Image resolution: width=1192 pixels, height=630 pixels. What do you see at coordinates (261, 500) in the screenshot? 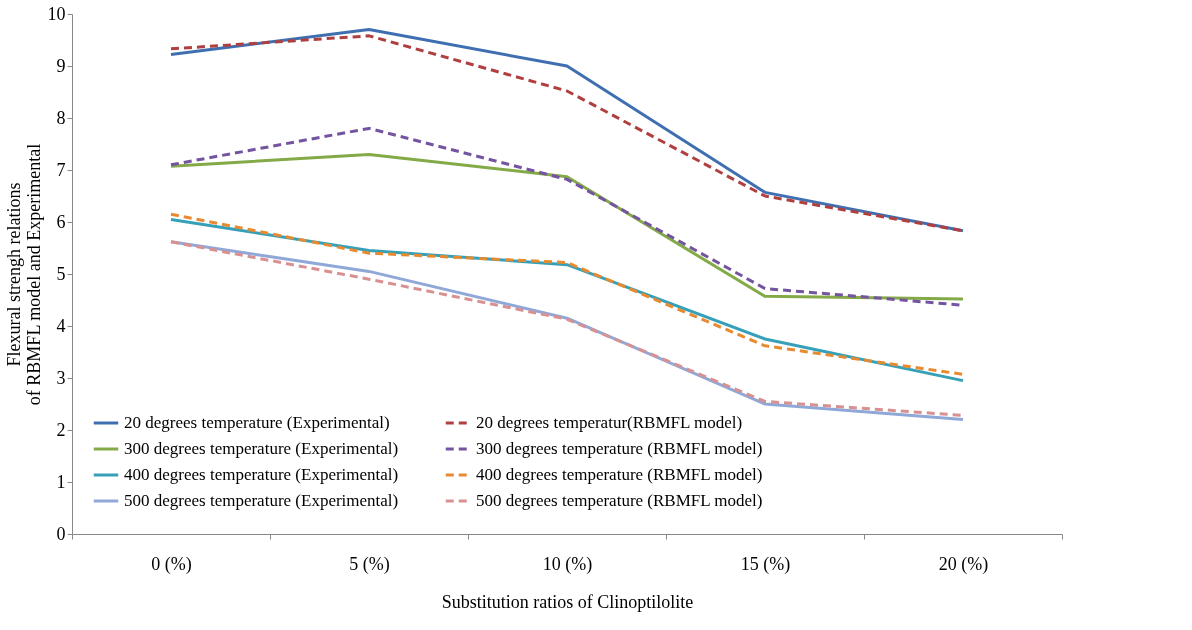
I see `legend-label: 500 degrees temperature (Experimental)` at bounding box center [261, 500].